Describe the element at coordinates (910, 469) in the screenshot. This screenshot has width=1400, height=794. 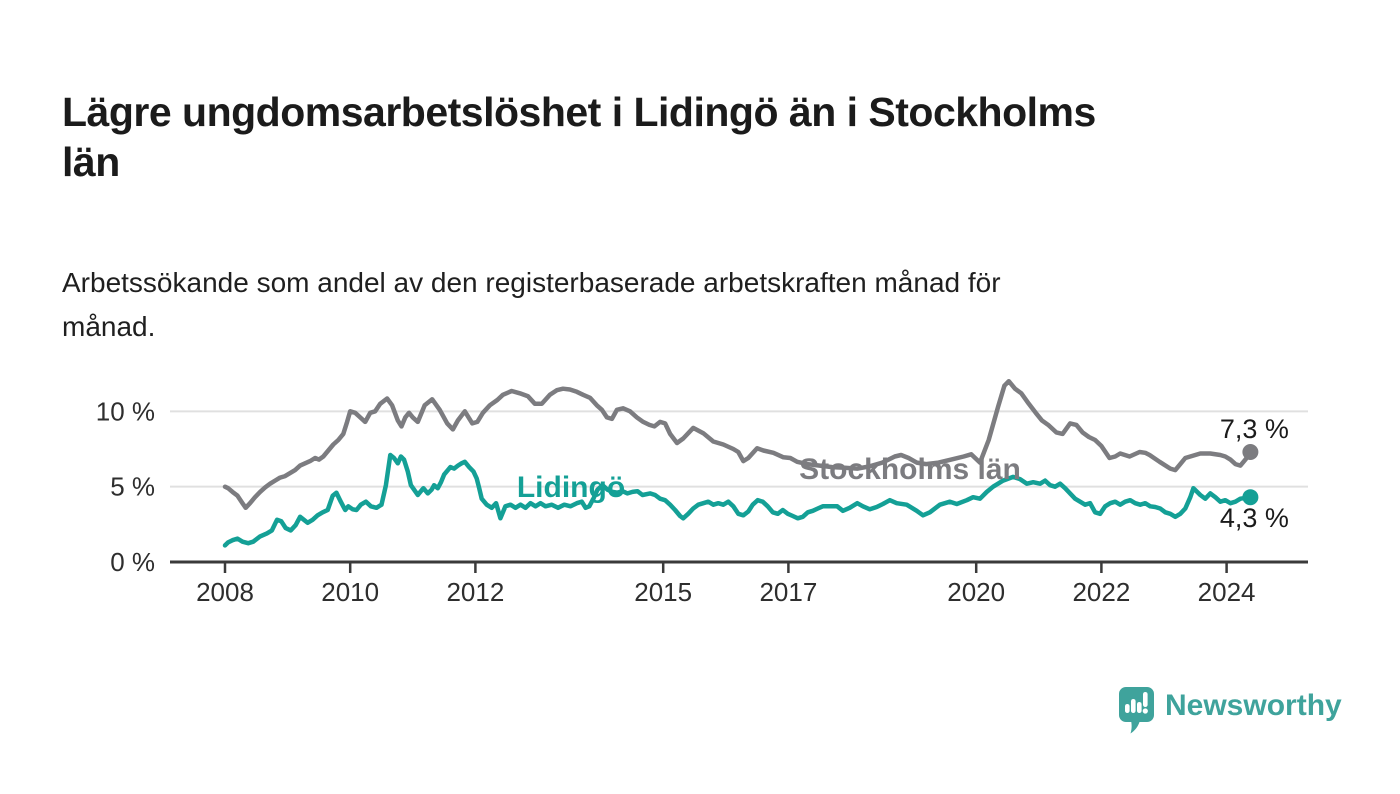
I see `series-label-stockholms-l-n: Stockholms län` at that location.